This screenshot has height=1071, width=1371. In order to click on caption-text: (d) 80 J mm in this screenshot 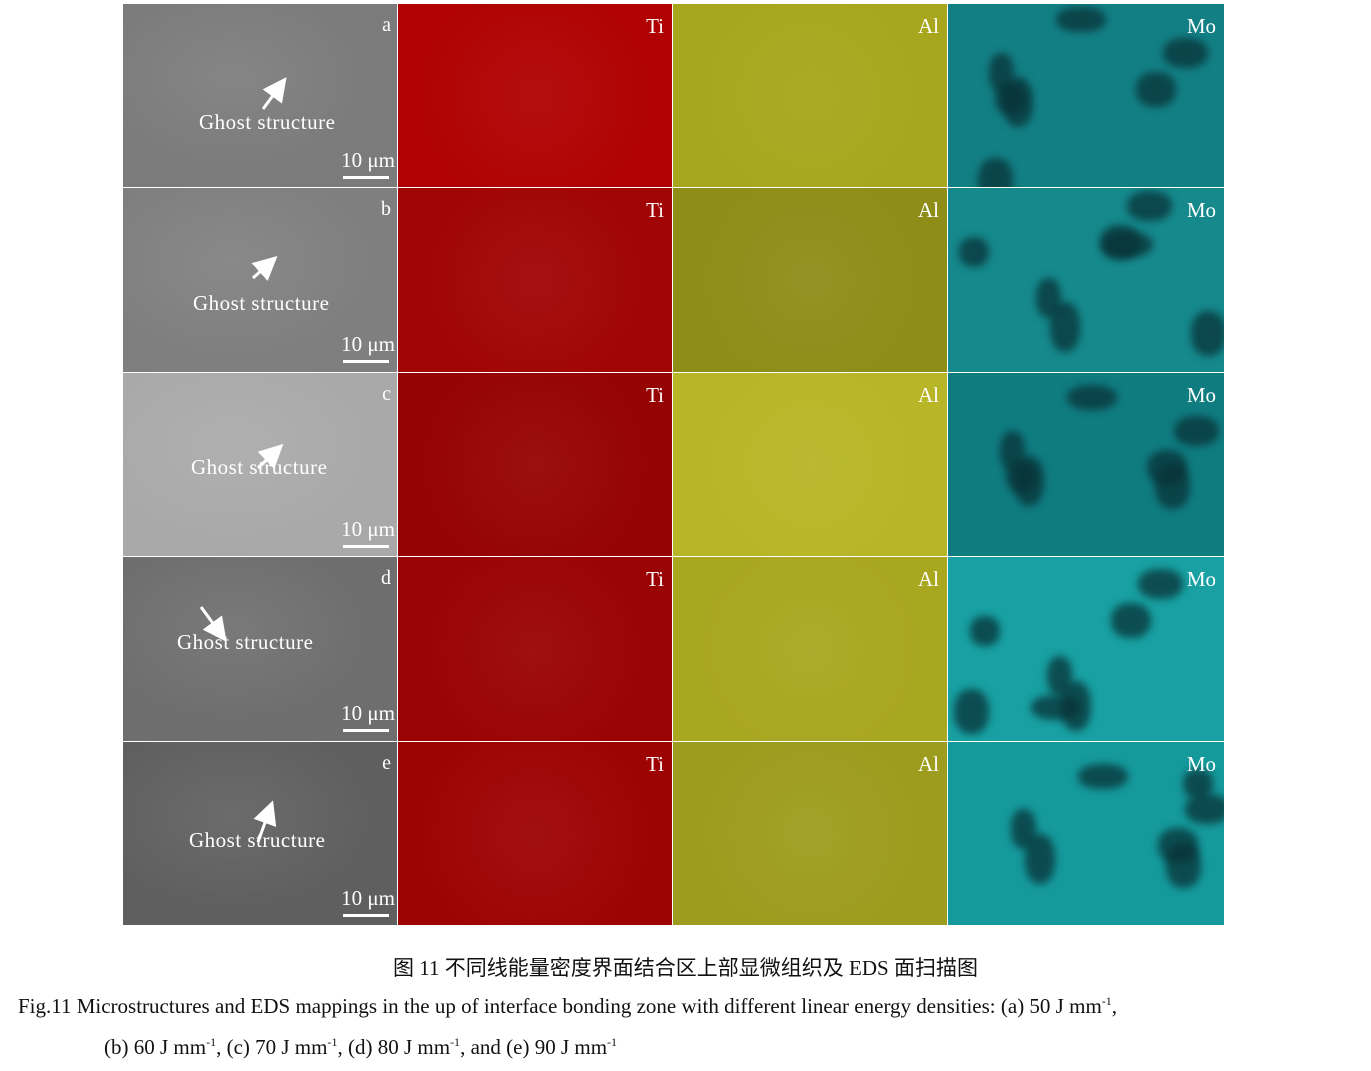, I will do `click(399, 1047)`.